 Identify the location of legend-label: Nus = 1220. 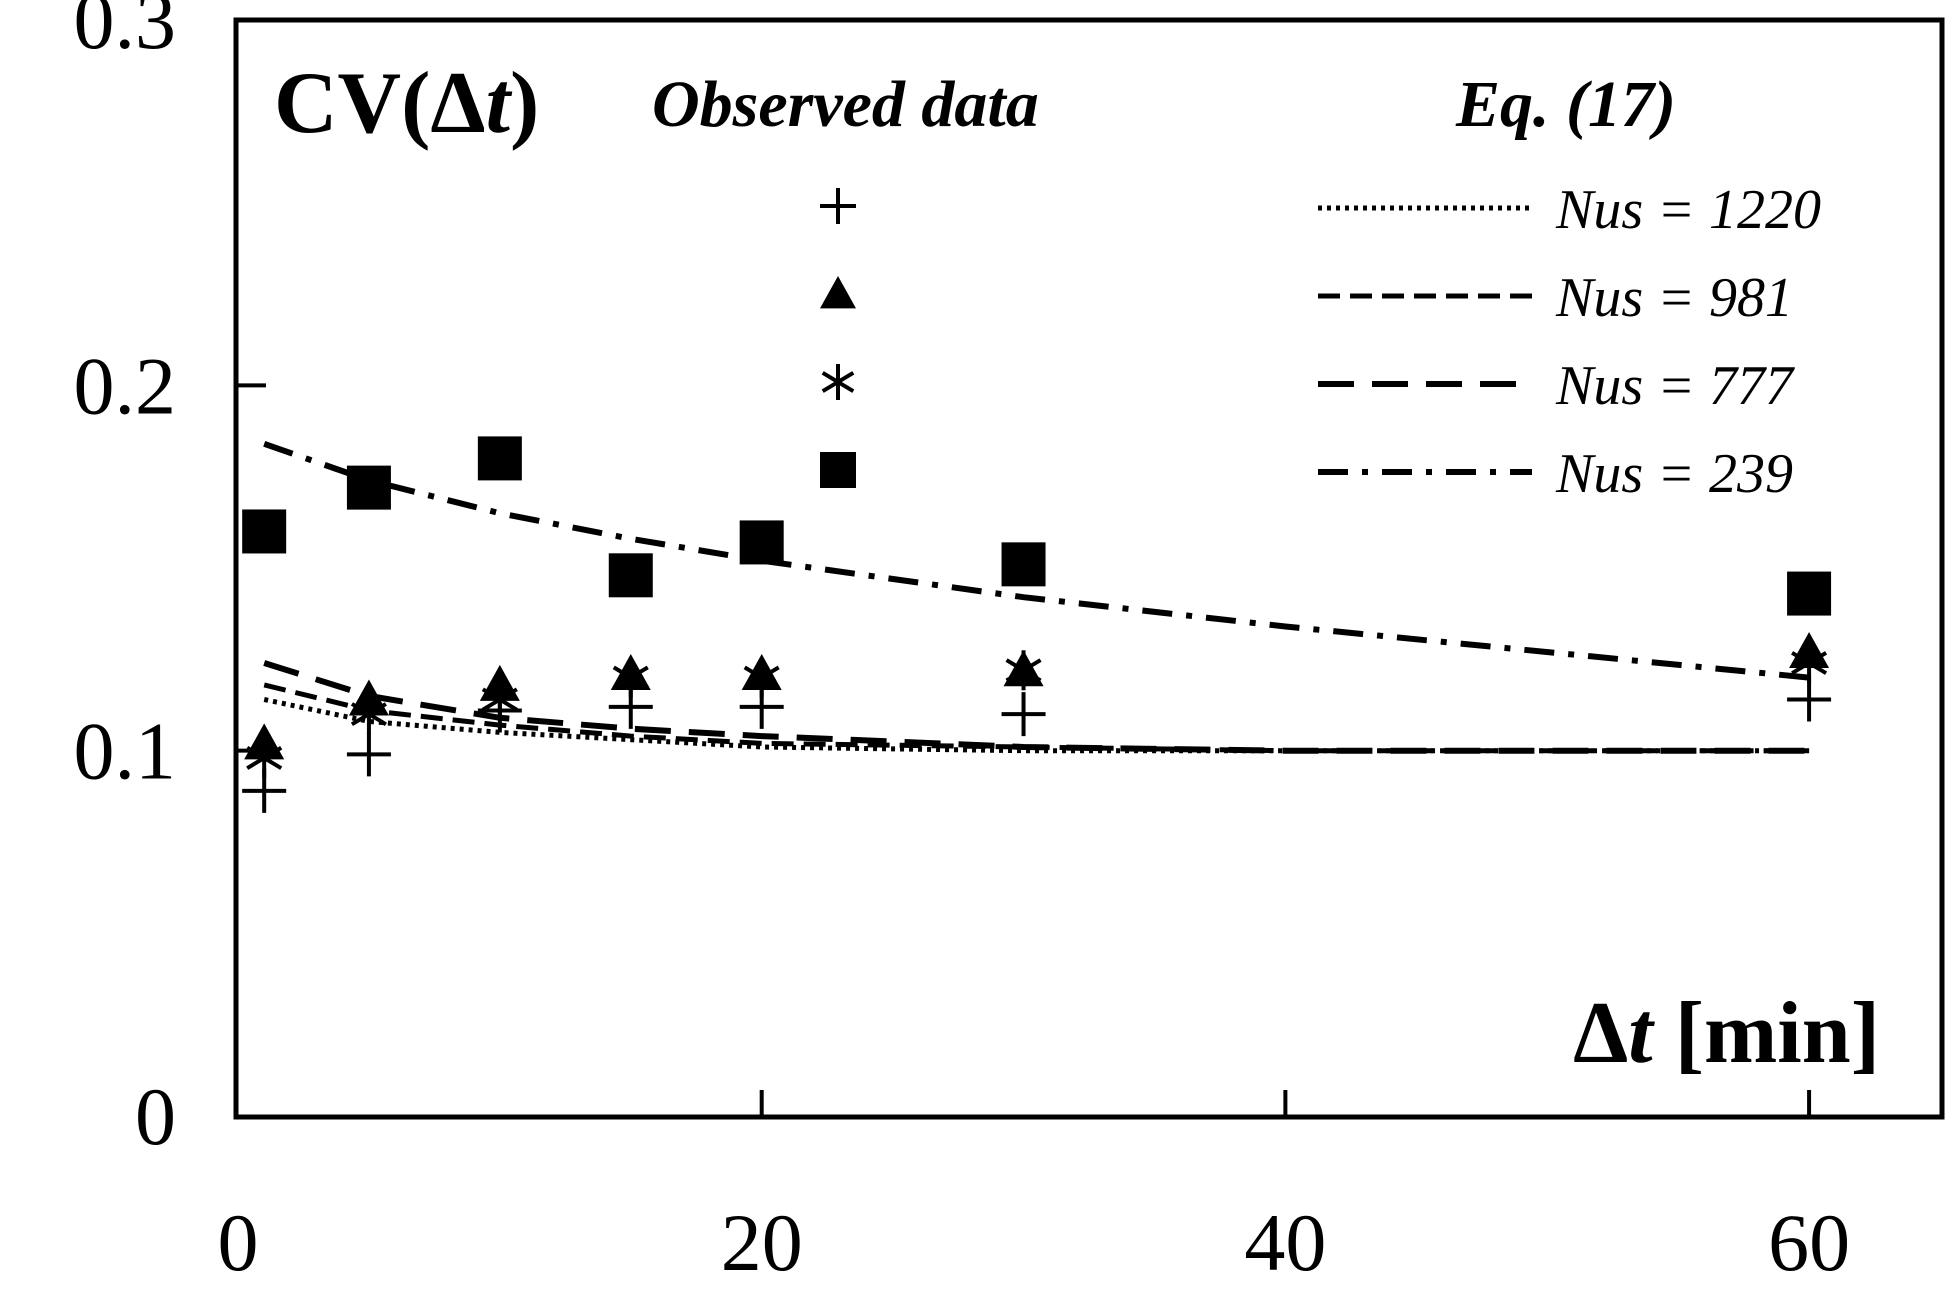
(1688, 210).